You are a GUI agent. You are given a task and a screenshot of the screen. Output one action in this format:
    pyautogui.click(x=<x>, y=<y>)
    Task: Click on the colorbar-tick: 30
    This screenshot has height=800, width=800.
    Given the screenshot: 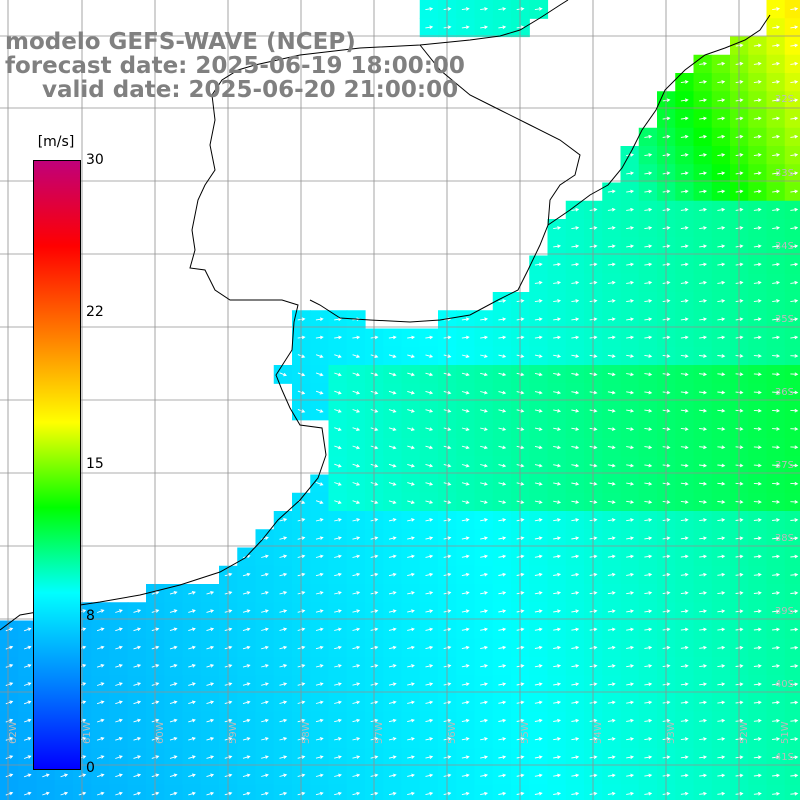 What is the action you would take?
    pyautogui.click(x=95, y=160)
    